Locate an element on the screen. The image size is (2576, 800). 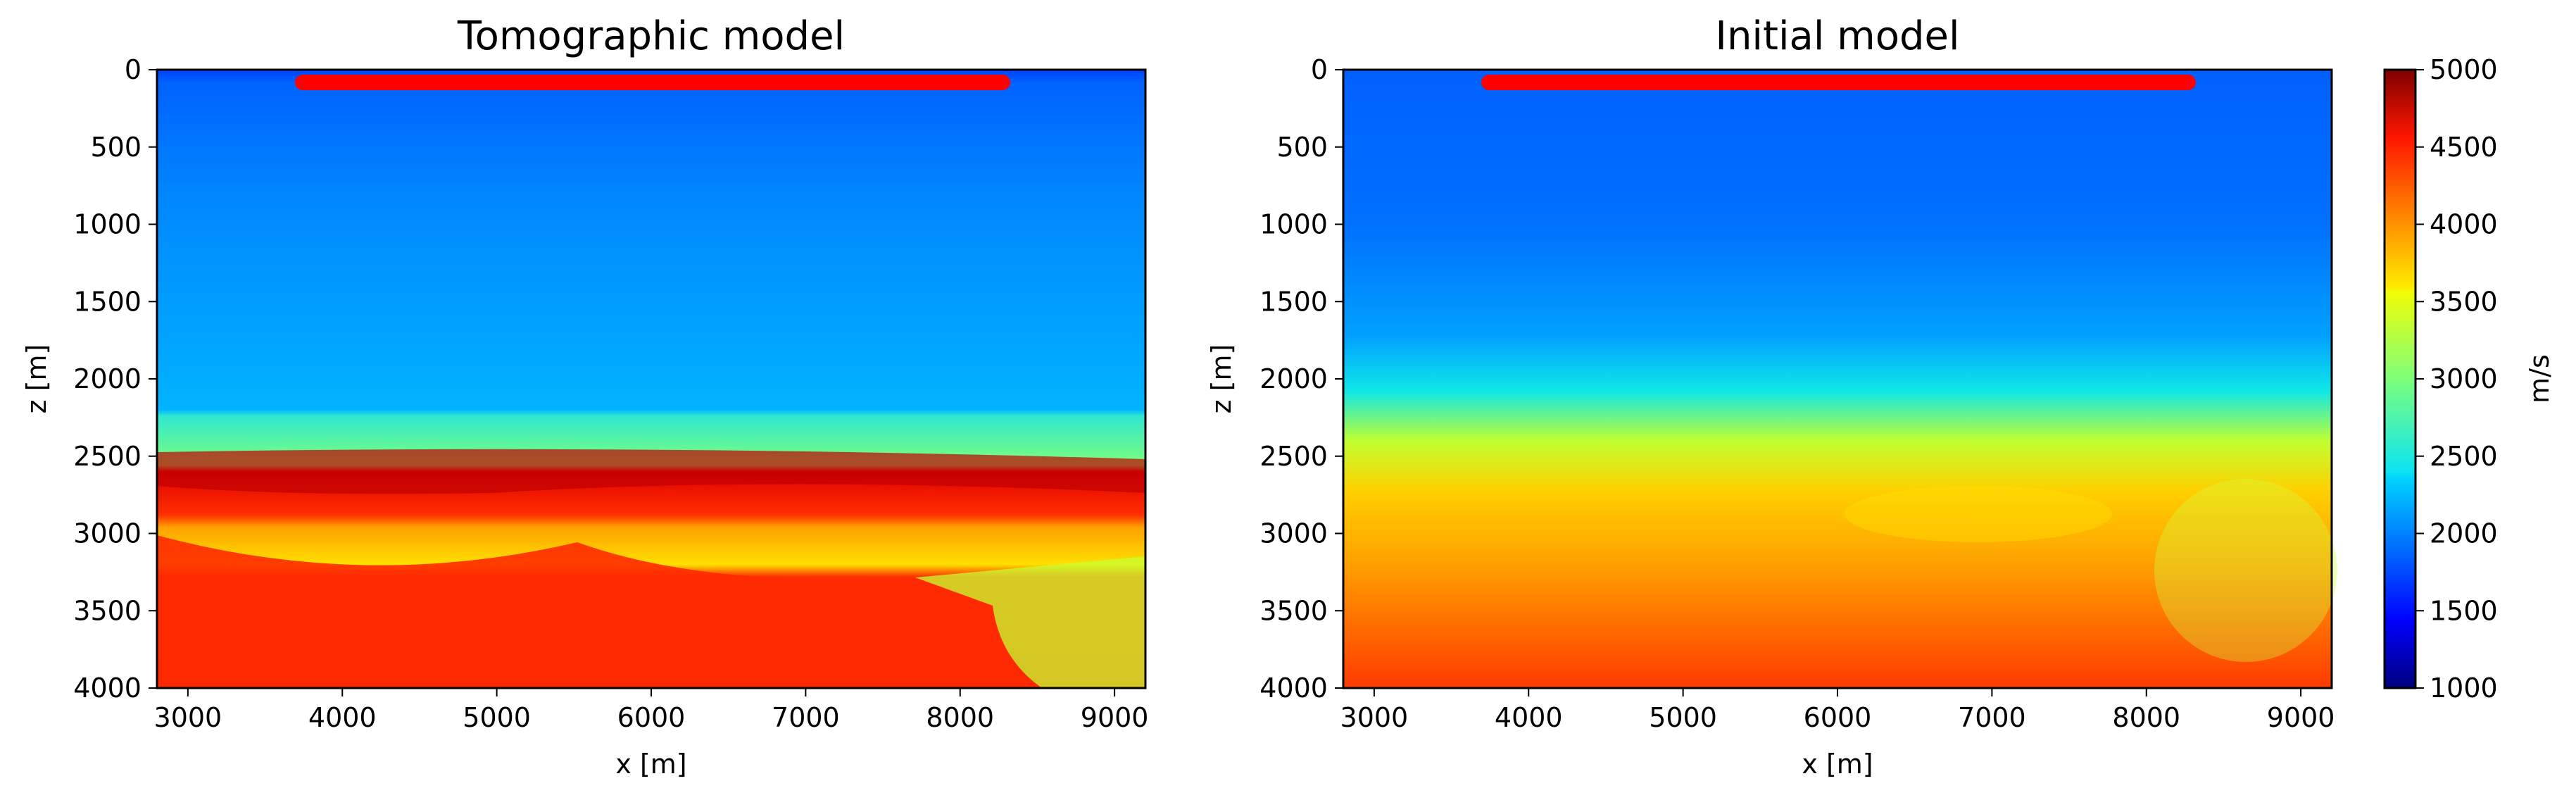
colorbar-ticks: 1000 1500 2000 2500 3000 3500 4000 4500 5000 is located at coordinates (2457, 379).